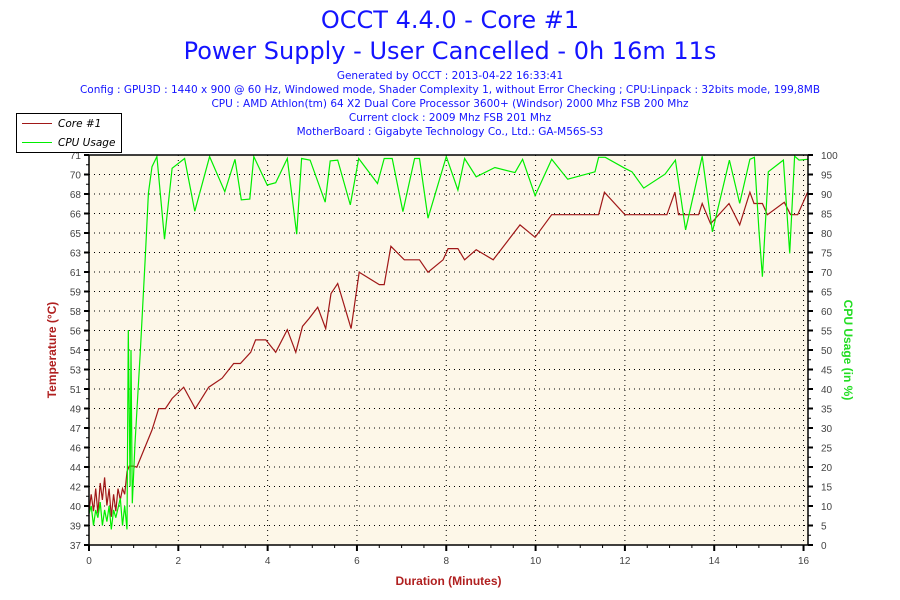  I want to click on y2-tick-label: 15, so click(827, 488).